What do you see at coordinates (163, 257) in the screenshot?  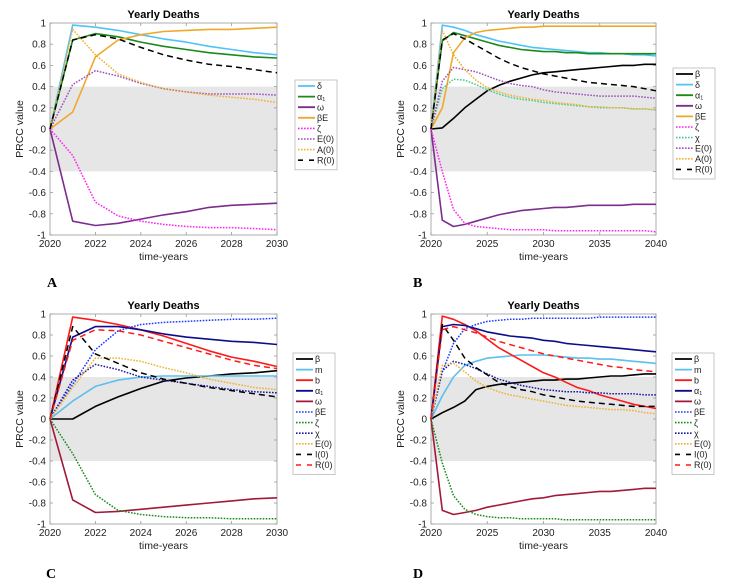 I see `x-axis-label: time-years` at bounding box center [163, 257].